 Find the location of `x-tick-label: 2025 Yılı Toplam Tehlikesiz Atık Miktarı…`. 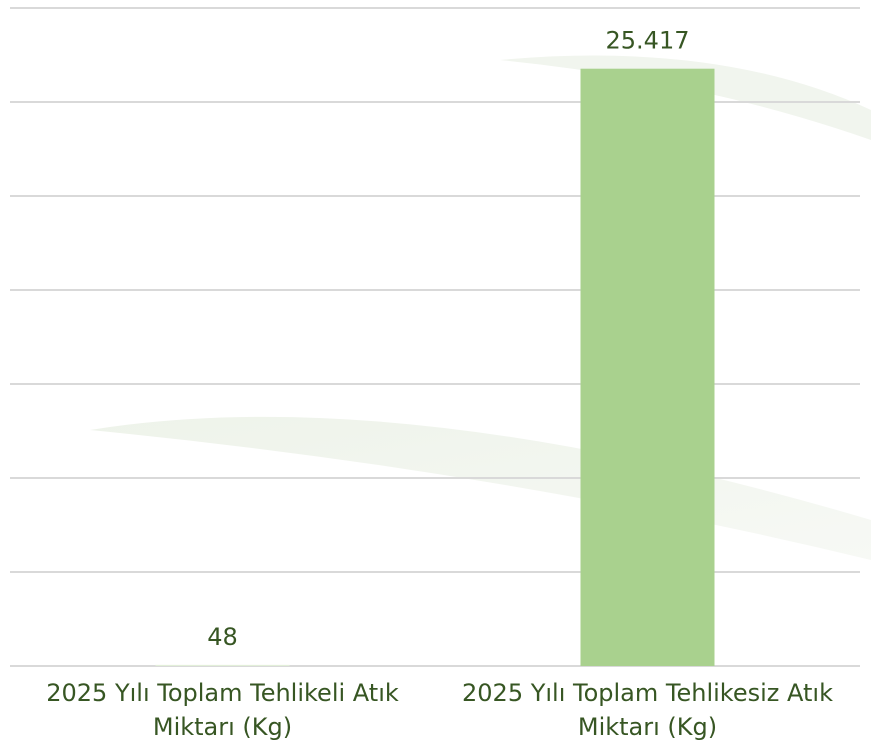

x-tick-label: 2025 Yılı Toplam Tehlikesiz Atık Miktarı… is located at coordinates (647, 710).